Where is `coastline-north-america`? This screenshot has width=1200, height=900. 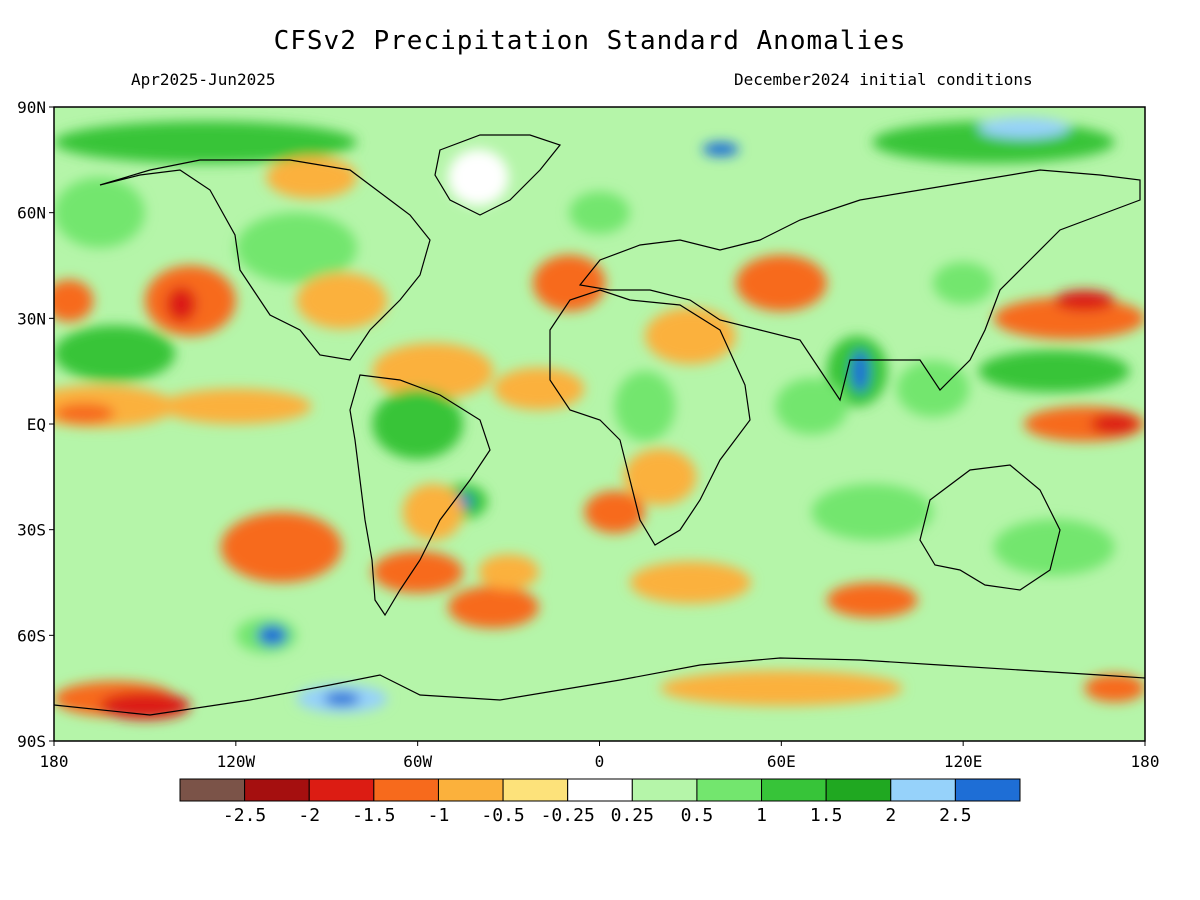 coastline-north-america is located at coordinates (265, 260).